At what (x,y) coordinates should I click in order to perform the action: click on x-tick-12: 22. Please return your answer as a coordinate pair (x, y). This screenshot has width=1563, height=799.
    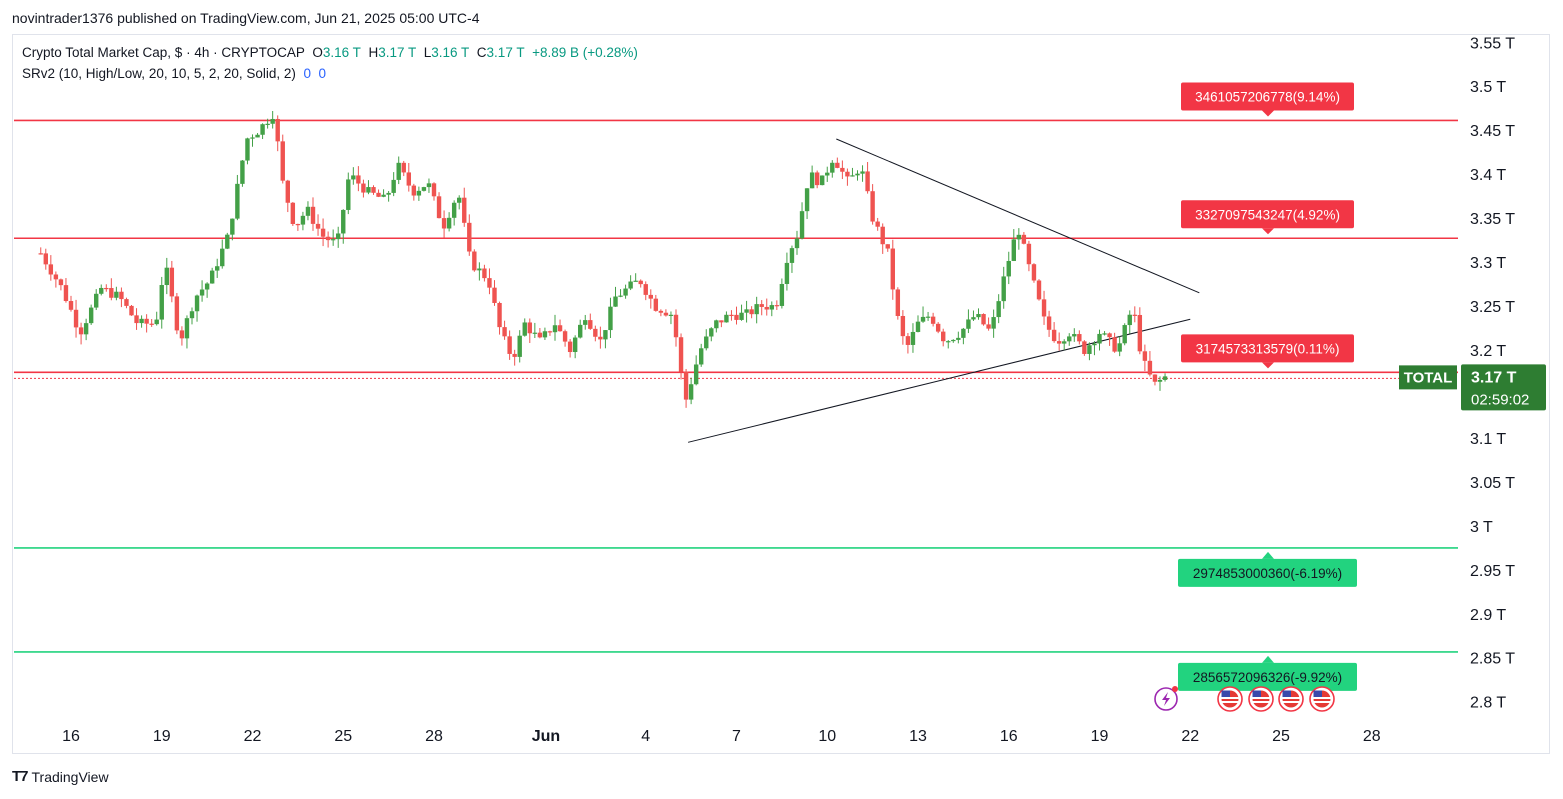
    Looking at the image, I should click on (1190, 736).